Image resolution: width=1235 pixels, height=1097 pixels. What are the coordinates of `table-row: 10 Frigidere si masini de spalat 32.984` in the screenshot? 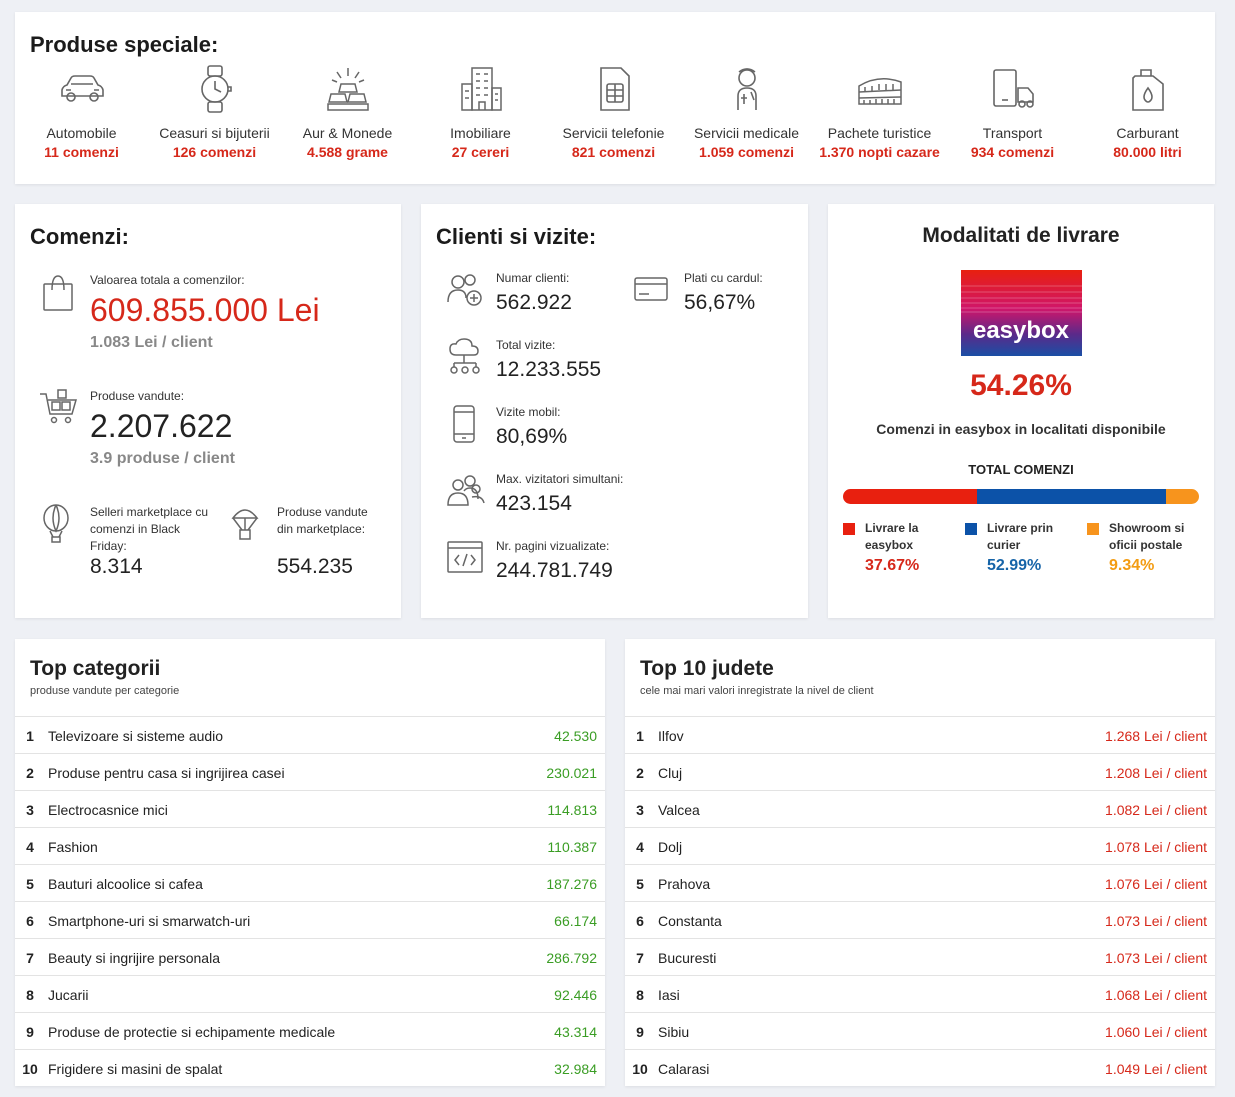 It's located at (310, 1067).